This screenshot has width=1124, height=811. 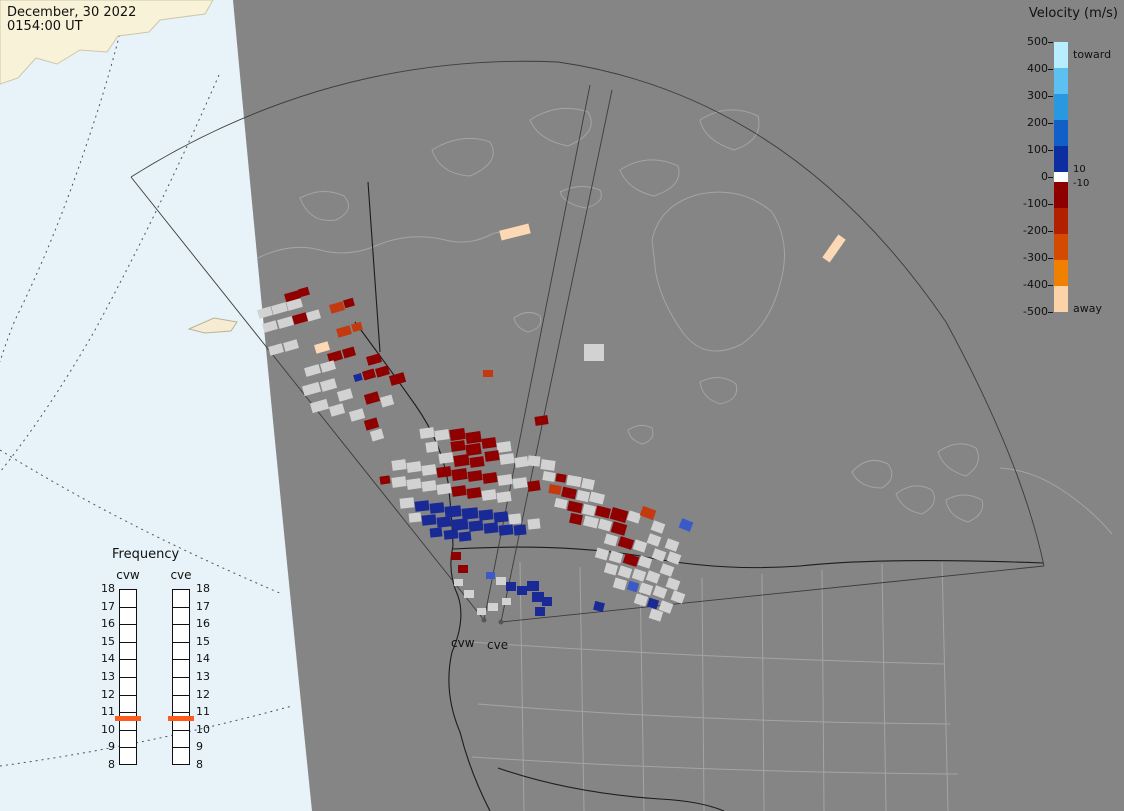 I want to click on radar-site-dot-cve, so click(x=501, y=622).